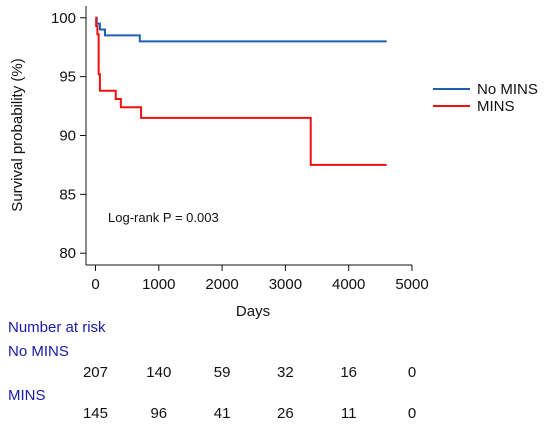  Describe the element at coordinates (57, 327) in the screenshot. I see `risk-table-title: Number at risk` at that location.